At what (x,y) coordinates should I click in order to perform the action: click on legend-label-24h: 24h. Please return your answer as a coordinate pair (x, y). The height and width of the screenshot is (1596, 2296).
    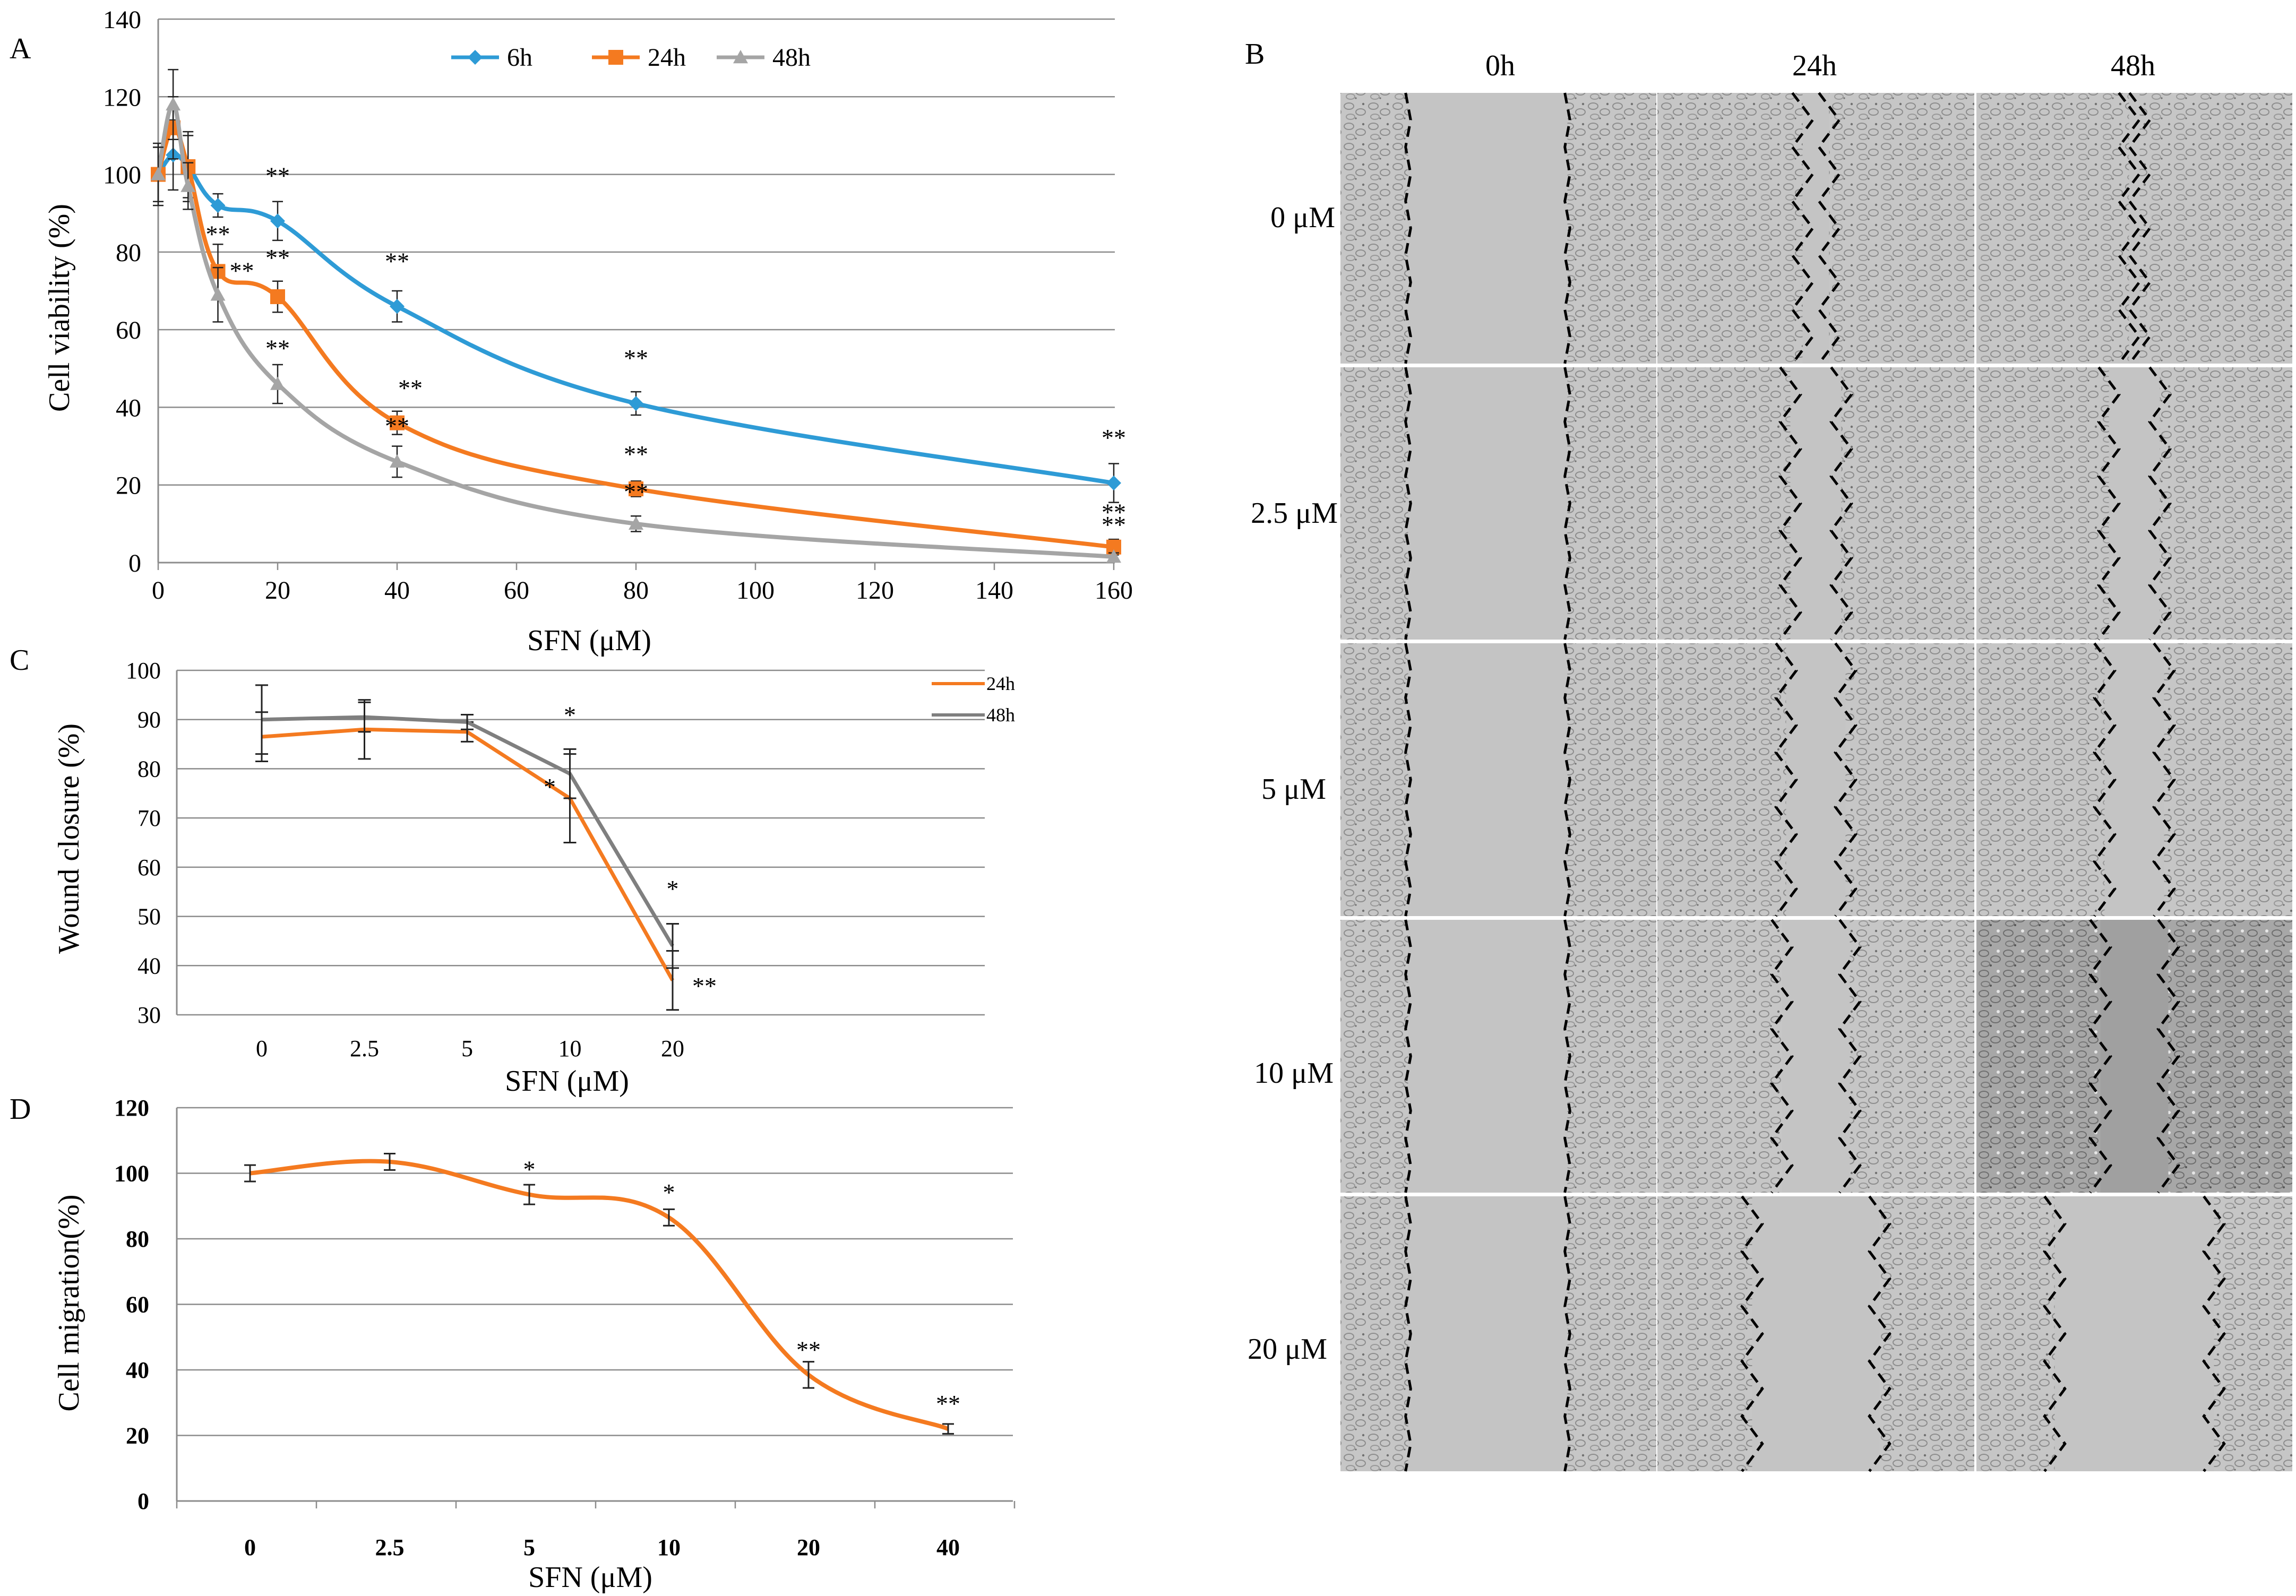
    Looking at the image, I should click on (1000, 683).